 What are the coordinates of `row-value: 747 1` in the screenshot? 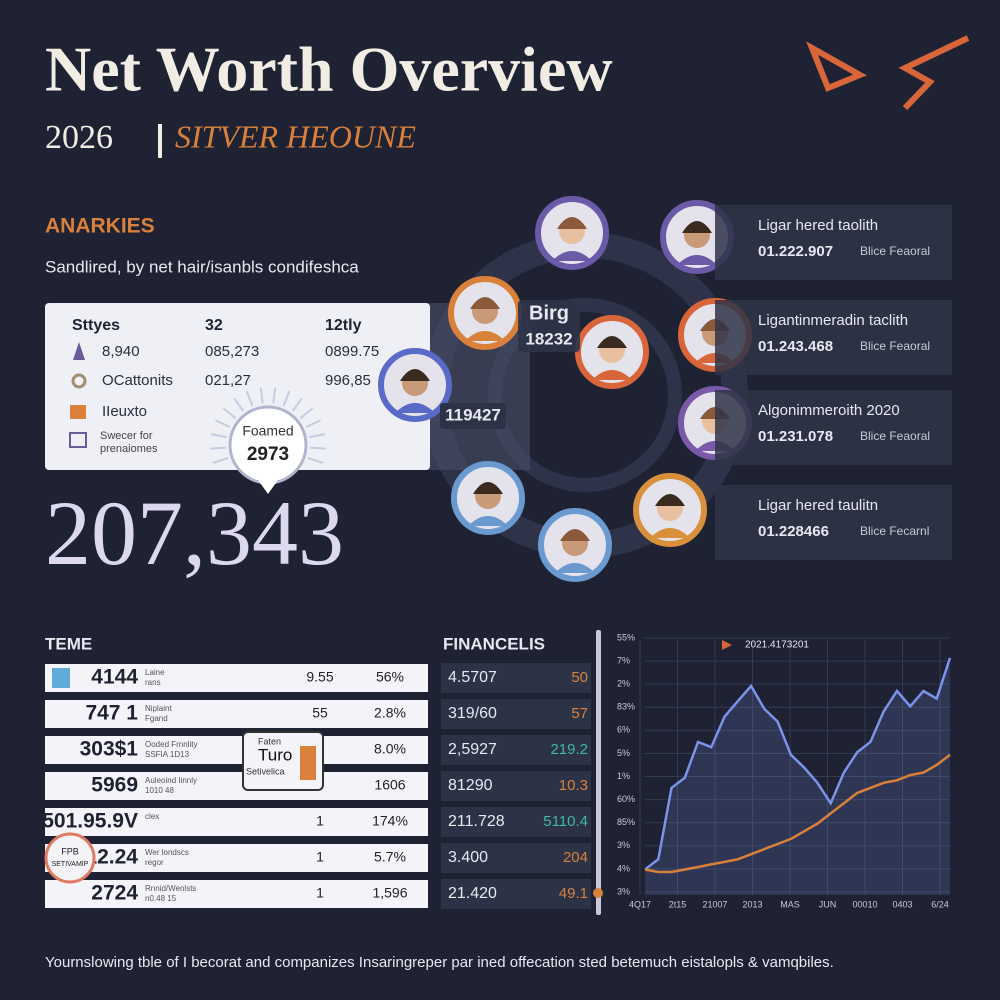 It's located at (111, 713).